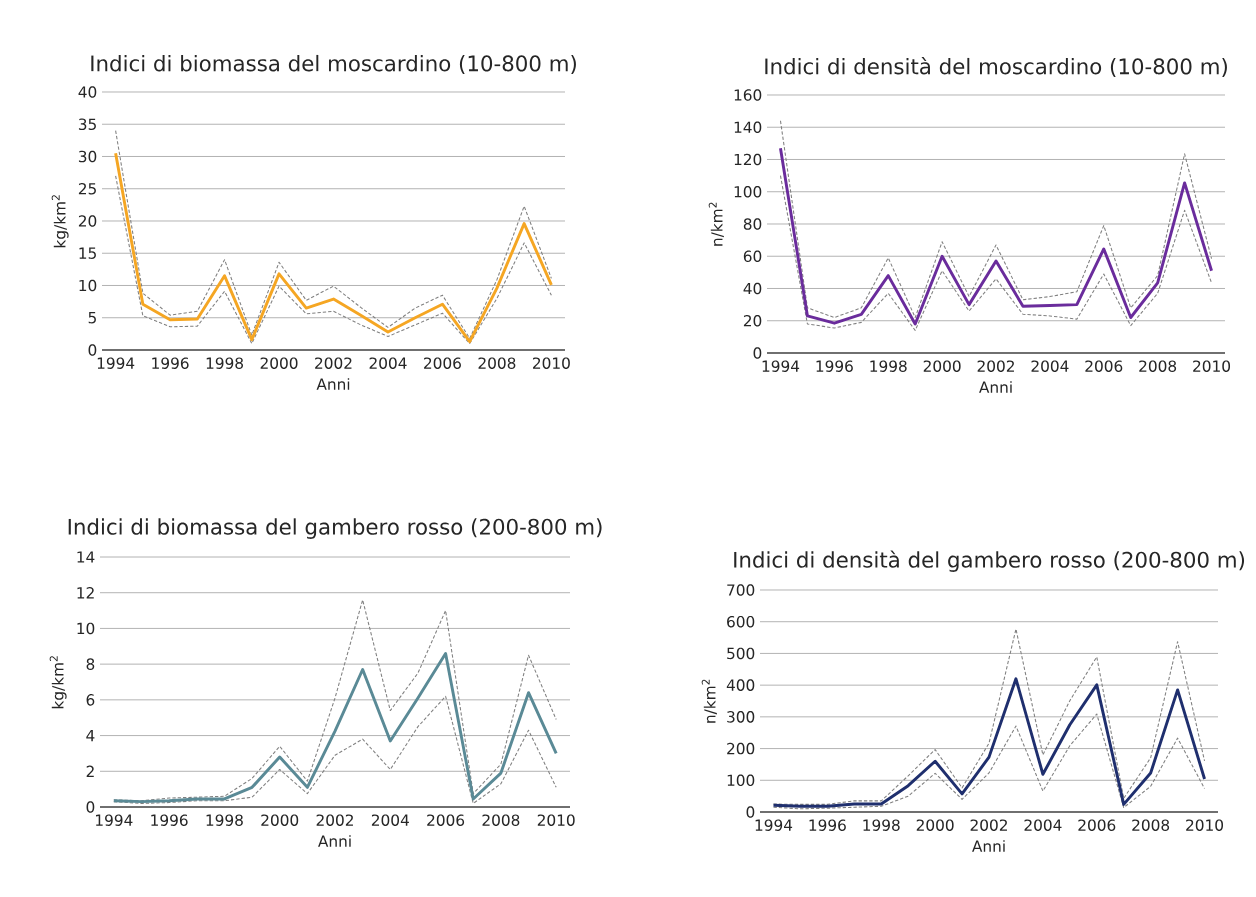 Image resolution: width=1256 pixels, height=897 pixels. I want to click on y-tick-label: 5, so click(92, 318).